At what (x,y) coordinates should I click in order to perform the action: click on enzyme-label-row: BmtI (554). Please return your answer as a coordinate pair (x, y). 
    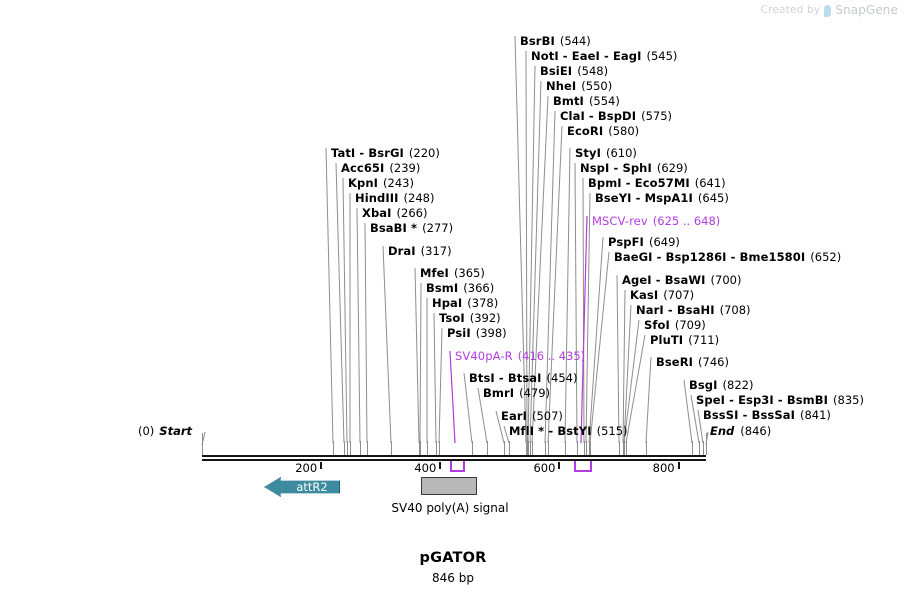
    Looking at the image, I should click on (586, 101).